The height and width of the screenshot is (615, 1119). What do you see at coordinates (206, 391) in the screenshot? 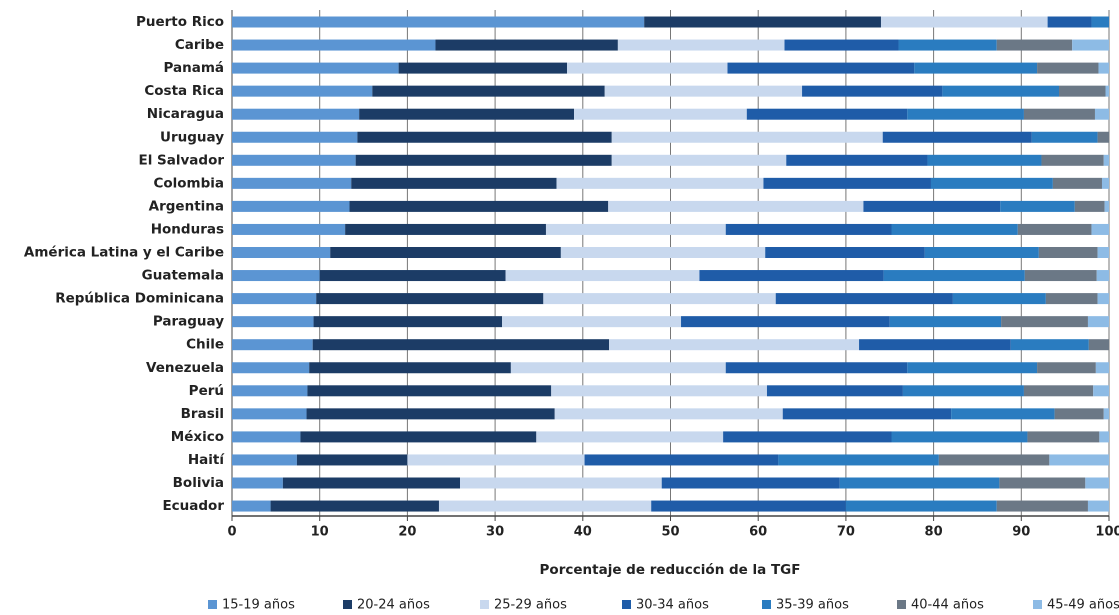
I see `y-tick-label: Perú` at bounding box center [206, 391].